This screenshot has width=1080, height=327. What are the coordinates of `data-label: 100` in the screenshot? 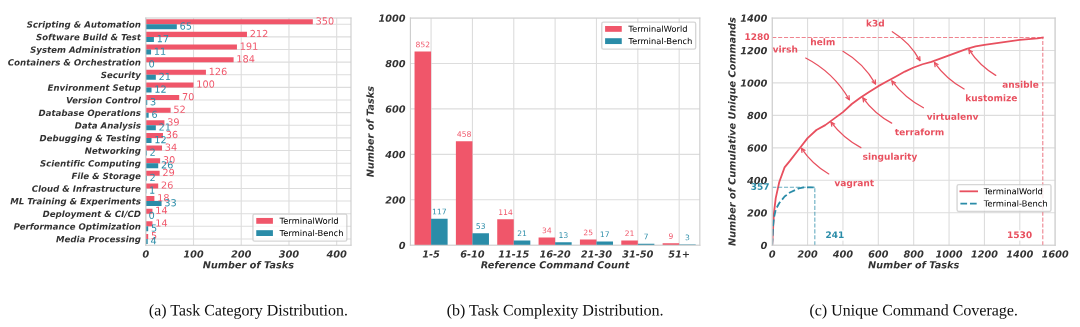 It's located at (206, 84).